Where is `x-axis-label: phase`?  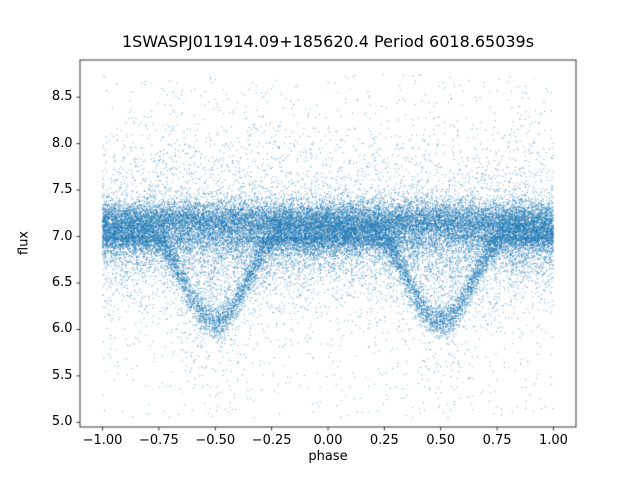
x-axis-label: phase is located at coordinates (328, 456).